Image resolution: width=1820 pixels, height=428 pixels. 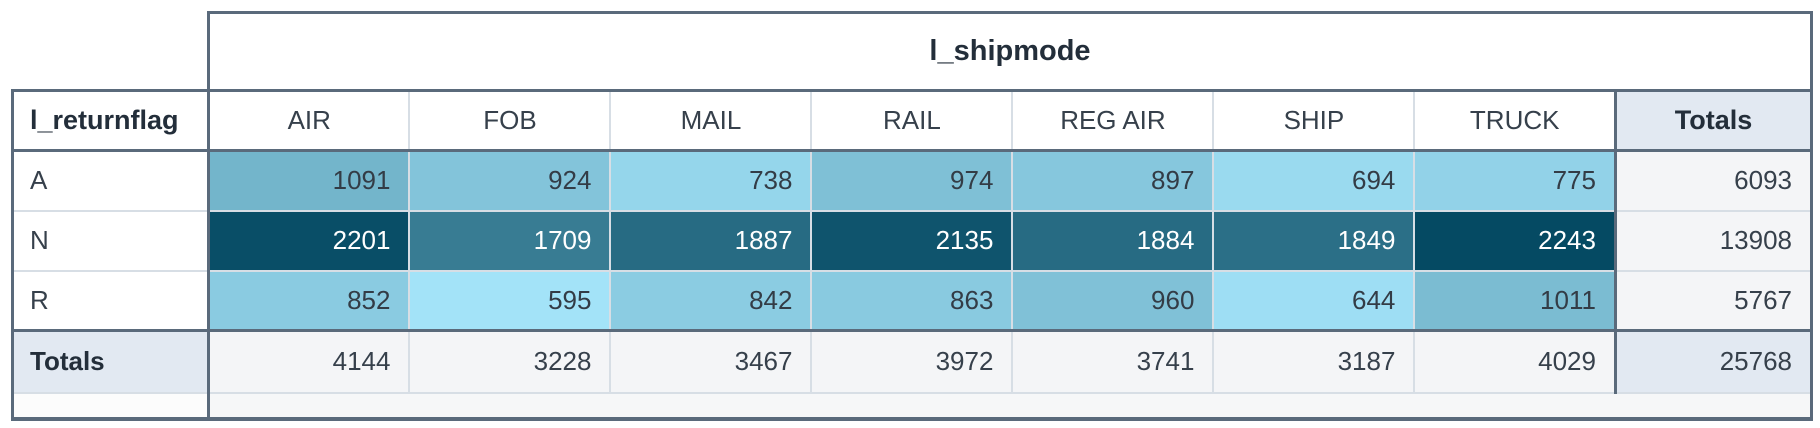 I want to click on heatmap-cell: 974, so click(x=912, y=180).